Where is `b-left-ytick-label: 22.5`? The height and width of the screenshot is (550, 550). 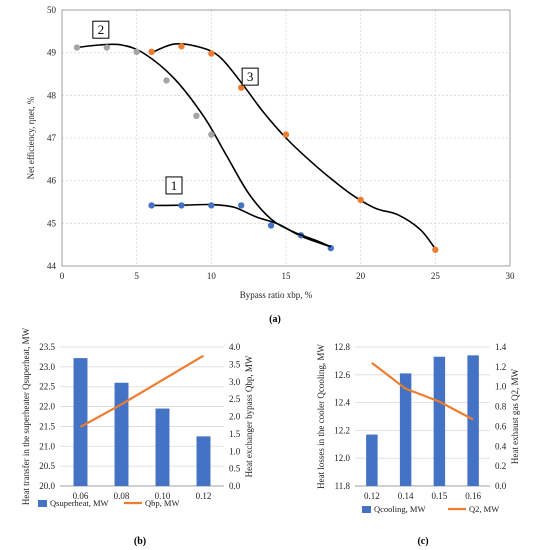 b-left-ytick-label: 22.5 is located at coordinates (47, 387).